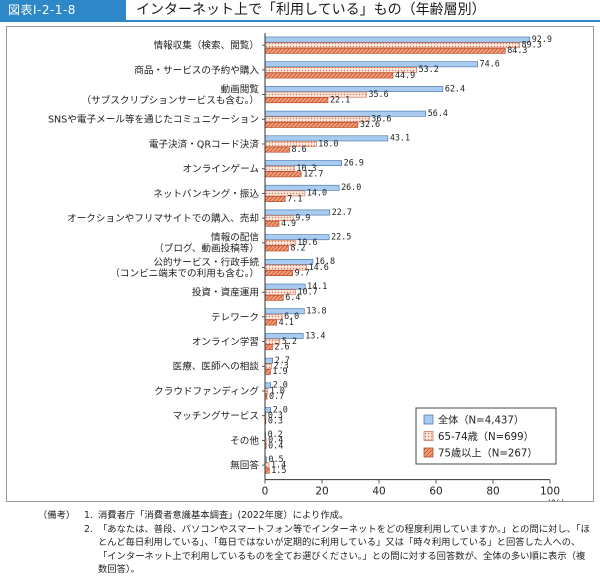  What do you see at coordinates (317, 193) in the screenshot?
I see `data-label: 14.0` at bounding box center [317, 193].